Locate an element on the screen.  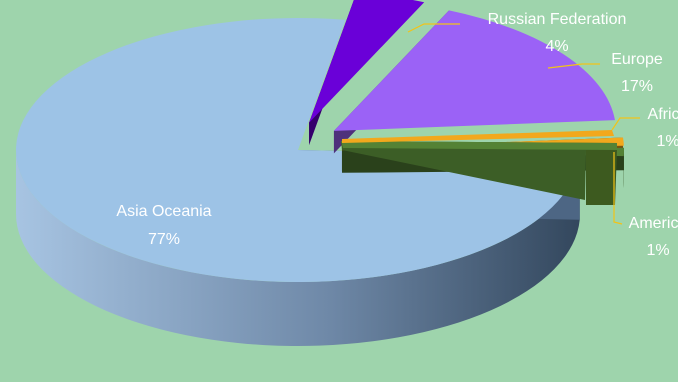
leader-line-russian-federation is located at coordinates (433, 28).